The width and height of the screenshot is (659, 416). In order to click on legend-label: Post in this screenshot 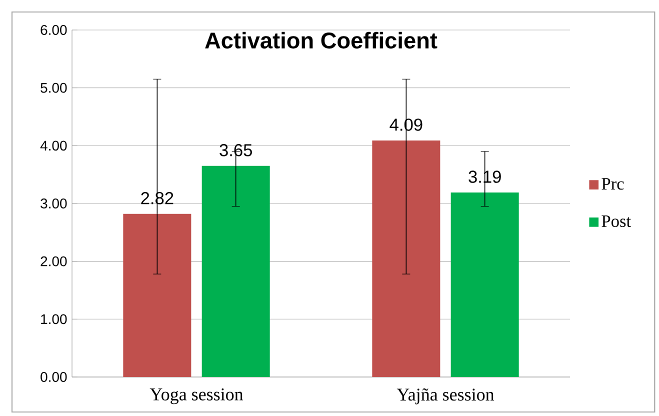, I will do `click(616, 221)`.